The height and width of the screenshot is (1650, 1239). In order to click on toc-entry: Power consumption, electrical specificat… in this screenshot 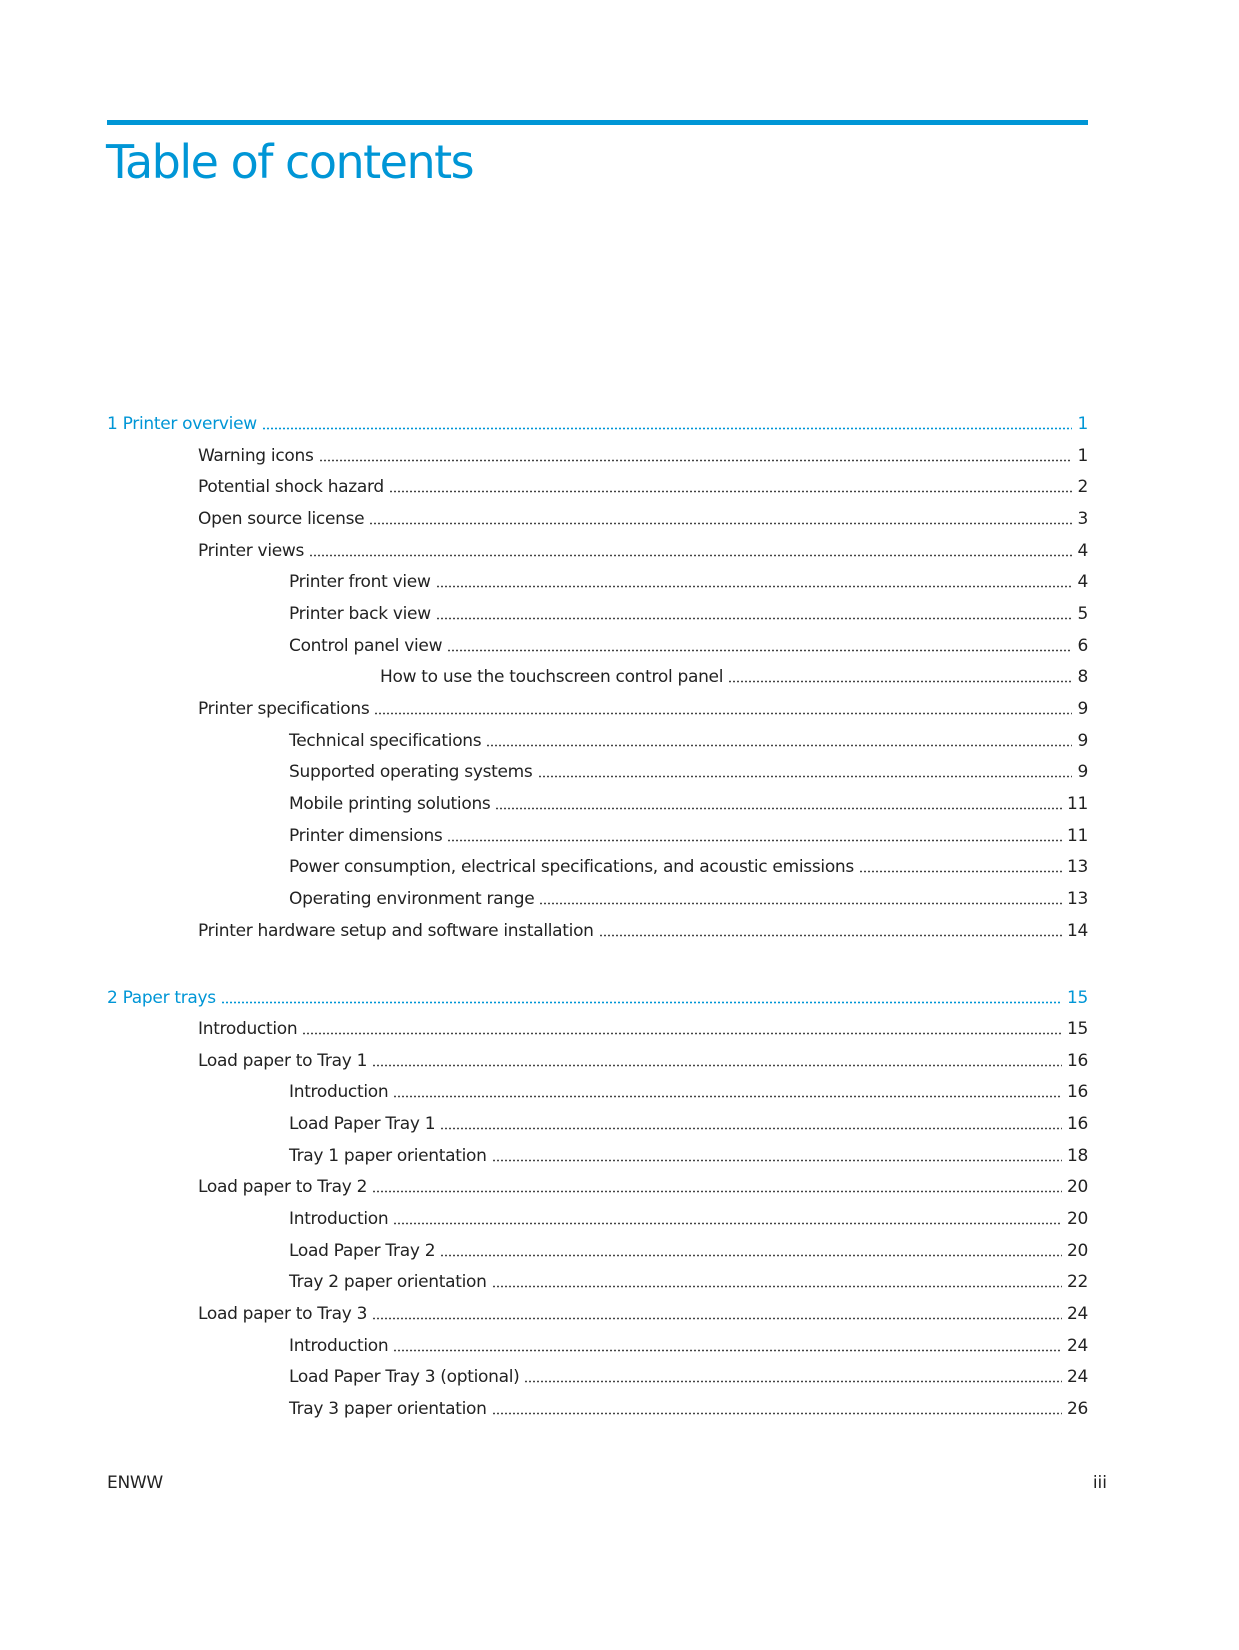, I will do `click(597, 867)`.